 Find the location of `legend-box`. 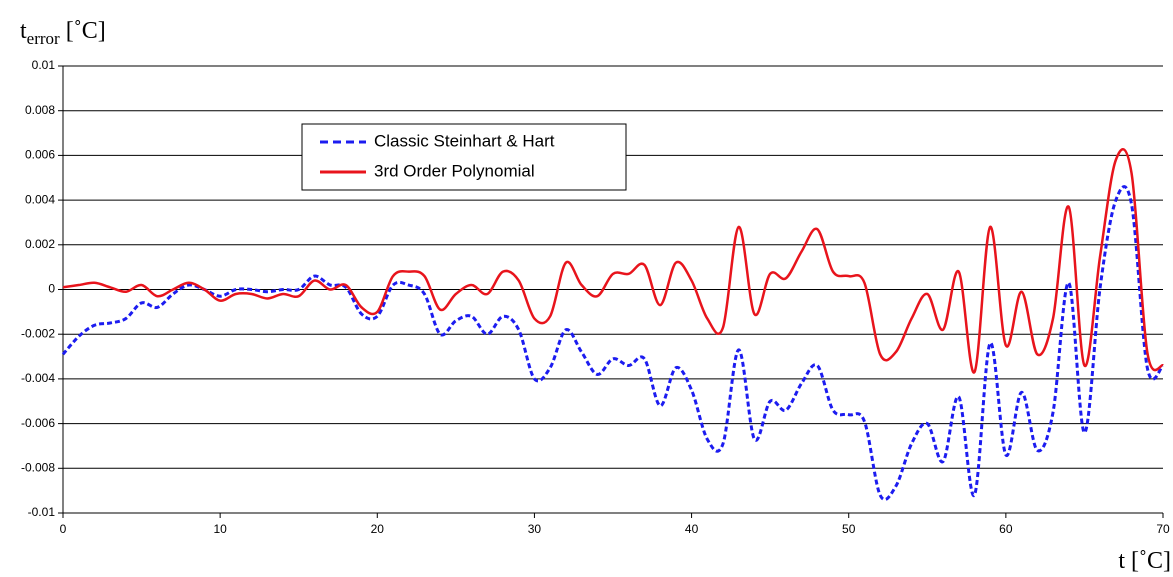

legend-box is located at coordinates (464, 157).